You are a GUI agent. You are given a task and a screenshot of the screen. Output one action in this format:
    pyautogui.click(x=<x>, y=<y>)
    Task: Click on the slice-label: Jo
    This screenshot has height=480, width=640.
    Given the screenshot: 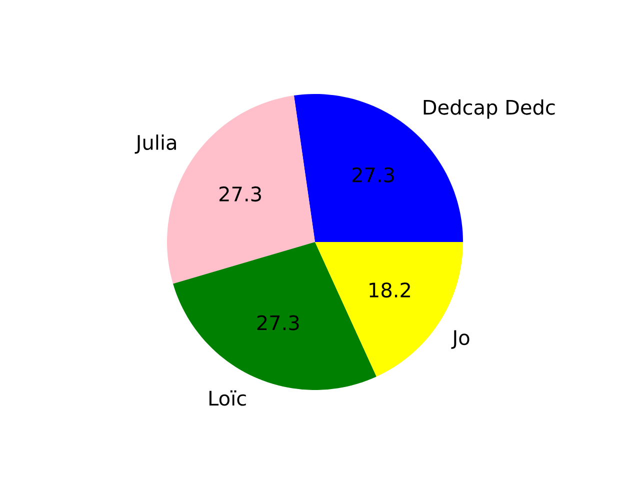 What is the action you would take?
    pyautogui.click(x=460, y=339)
    